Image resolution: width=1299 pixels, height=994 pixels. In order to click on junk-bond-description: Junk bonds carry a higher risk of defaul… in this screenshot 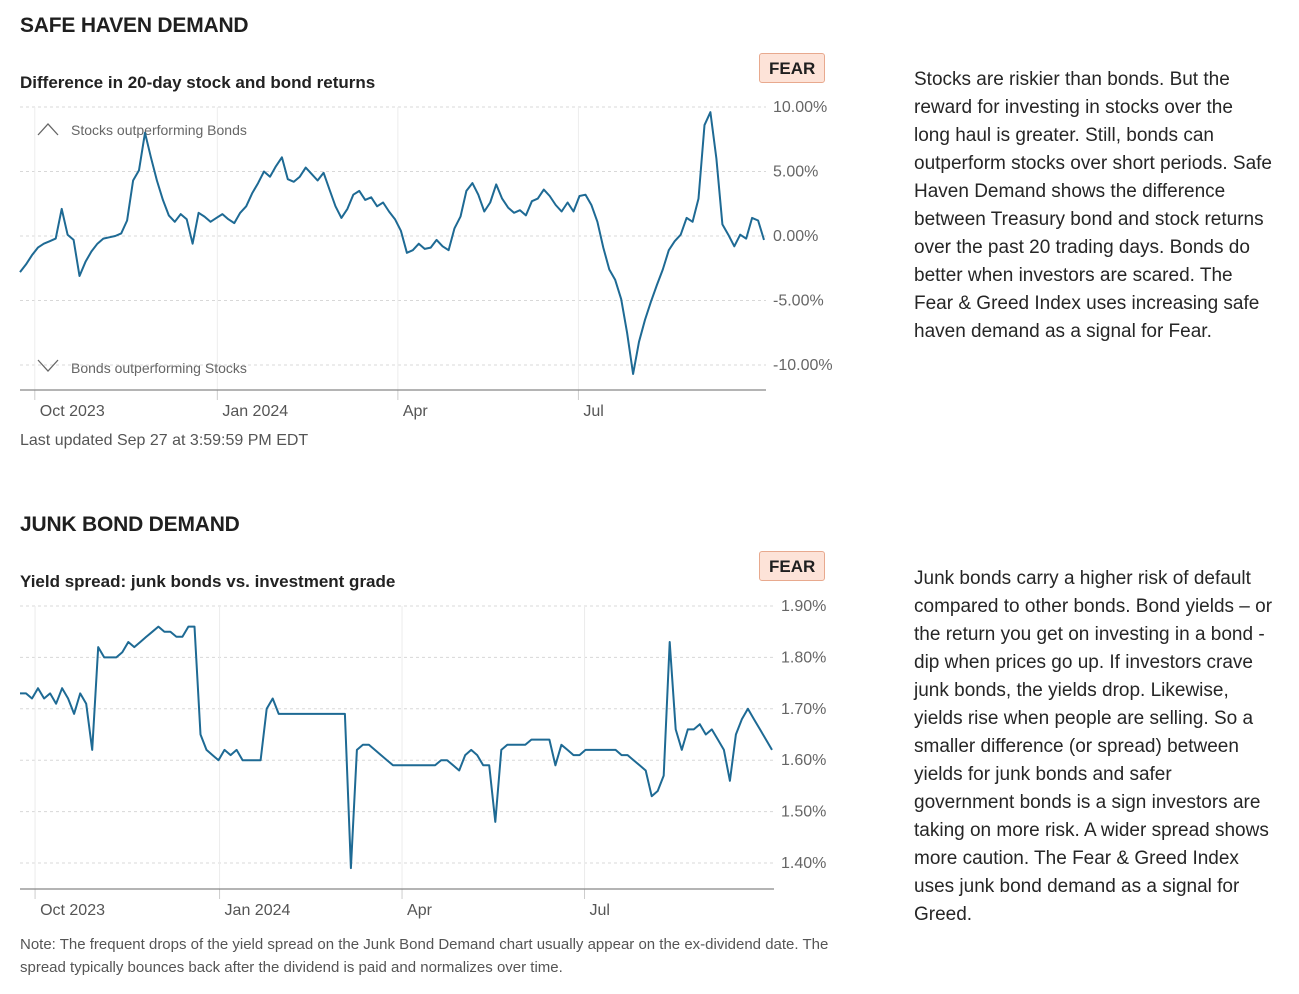, I will do `click(1093, 746)`.